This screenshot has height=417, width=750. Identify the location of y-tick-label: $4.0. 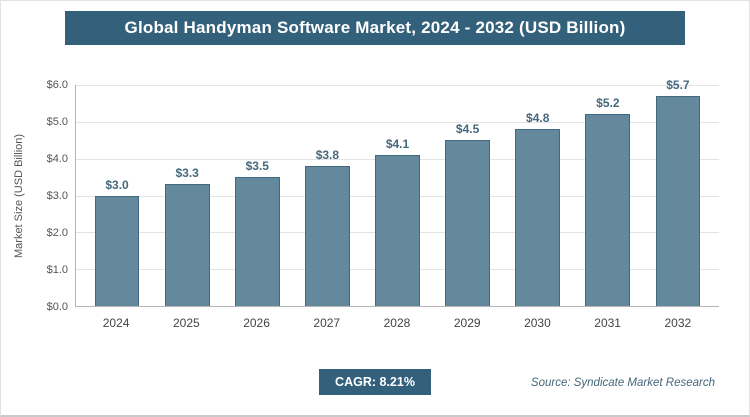
(57, 158).